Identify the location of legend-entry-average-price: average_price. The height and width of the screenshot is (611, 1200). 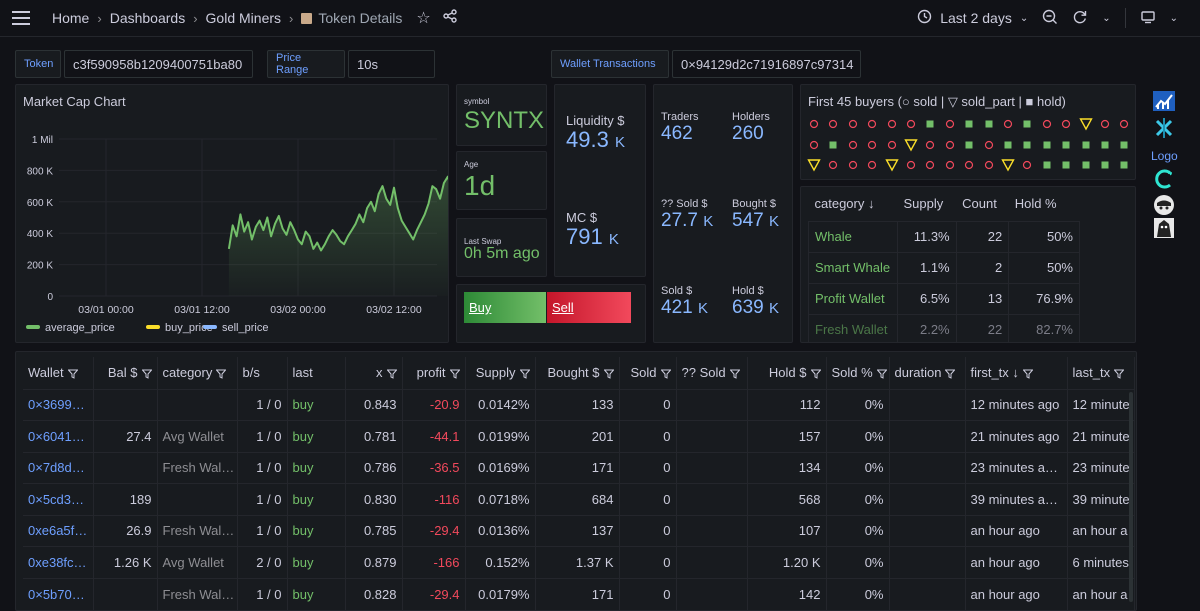
(80, 328).